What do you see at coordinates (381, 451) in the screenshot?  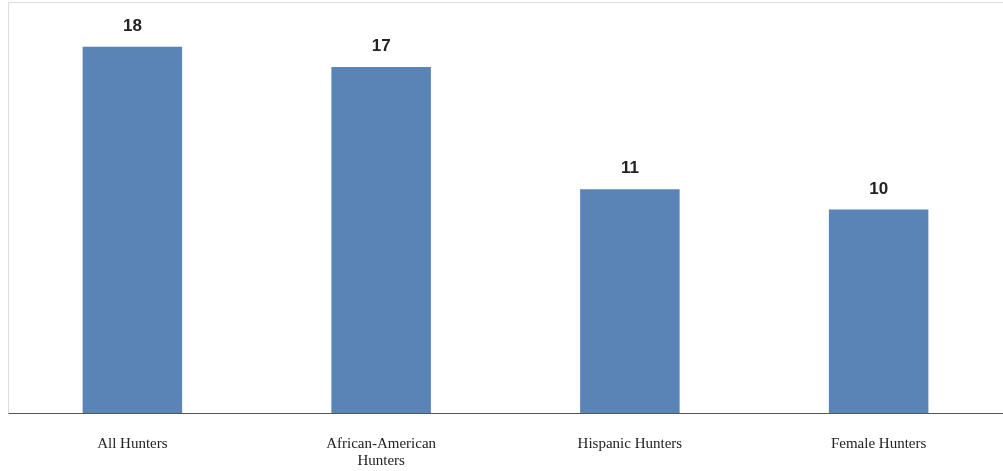 I see `x-tick-label: African-American Hunters` at bounding box center [381, 451].